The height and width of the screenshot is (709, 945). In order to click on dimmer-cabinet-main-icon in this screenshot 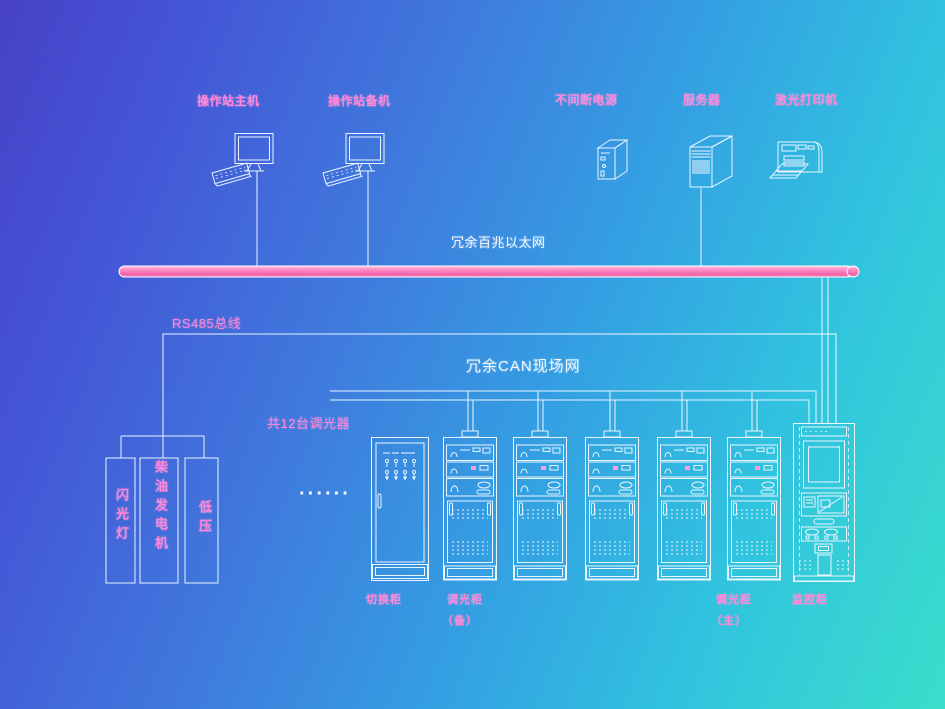, I will do `click(754, 505)`.